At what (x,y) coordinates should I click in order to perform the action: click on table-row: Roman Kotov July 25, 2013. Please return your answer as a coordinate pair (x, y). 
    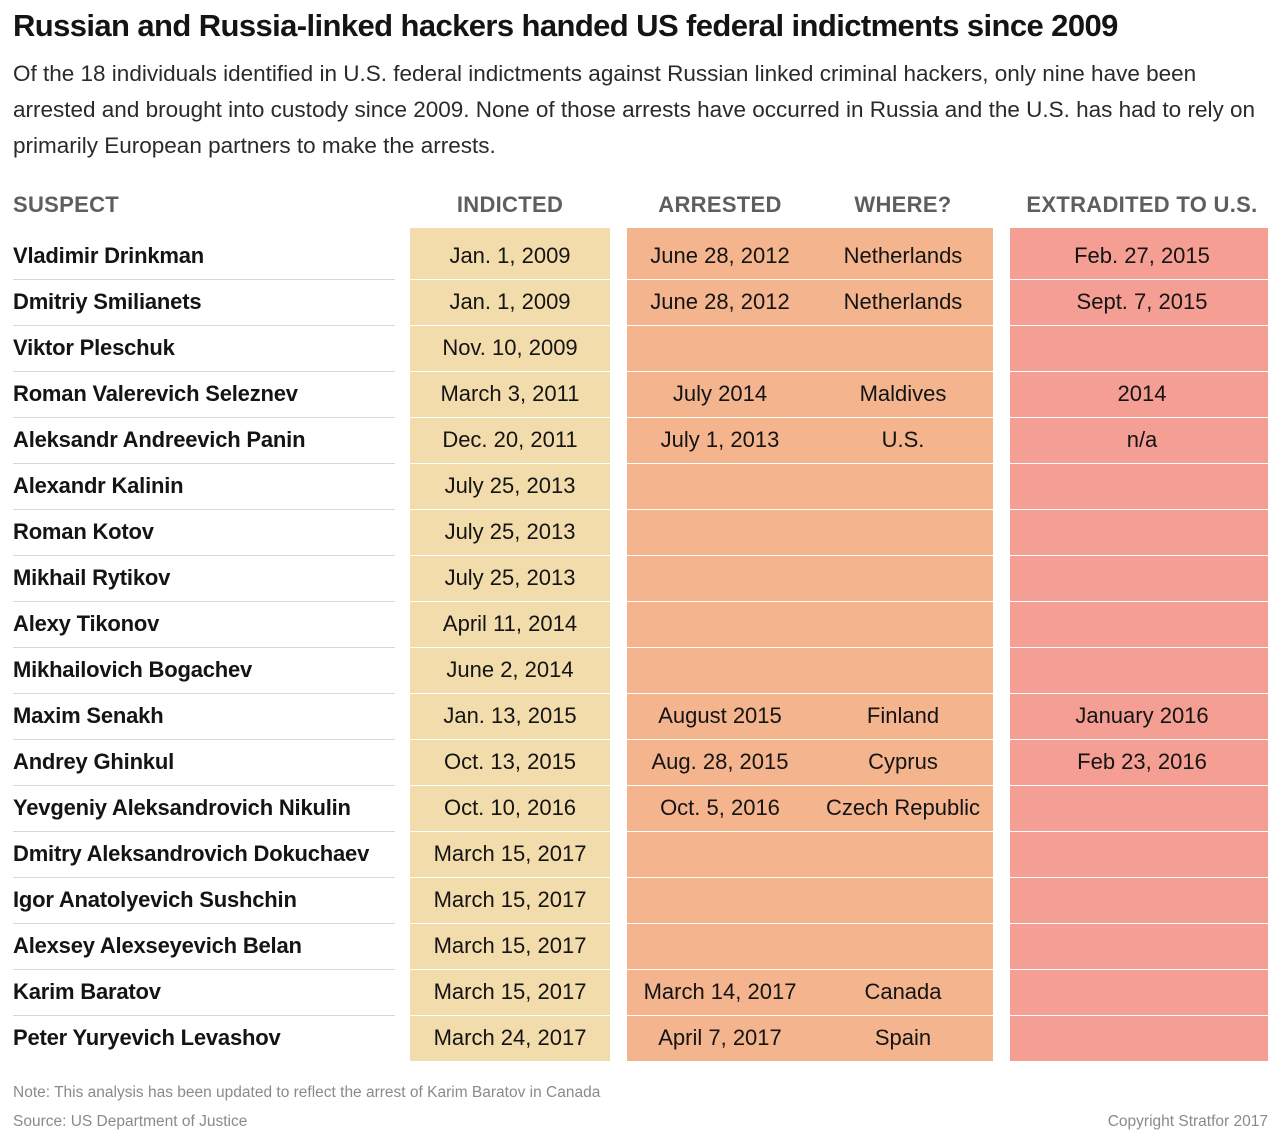
    Looking at the image, I should click on (640, 533).